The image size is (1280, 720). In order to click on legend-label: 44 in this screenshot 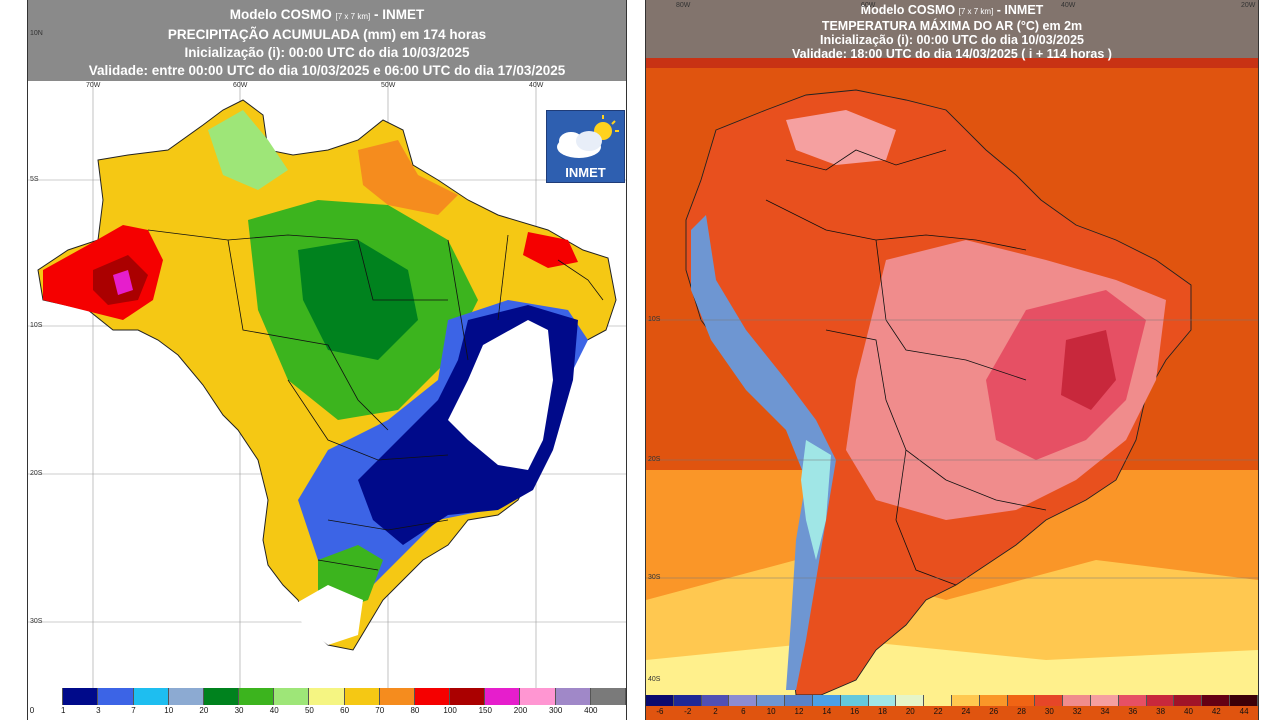, I will do `click(1244, 711)`.